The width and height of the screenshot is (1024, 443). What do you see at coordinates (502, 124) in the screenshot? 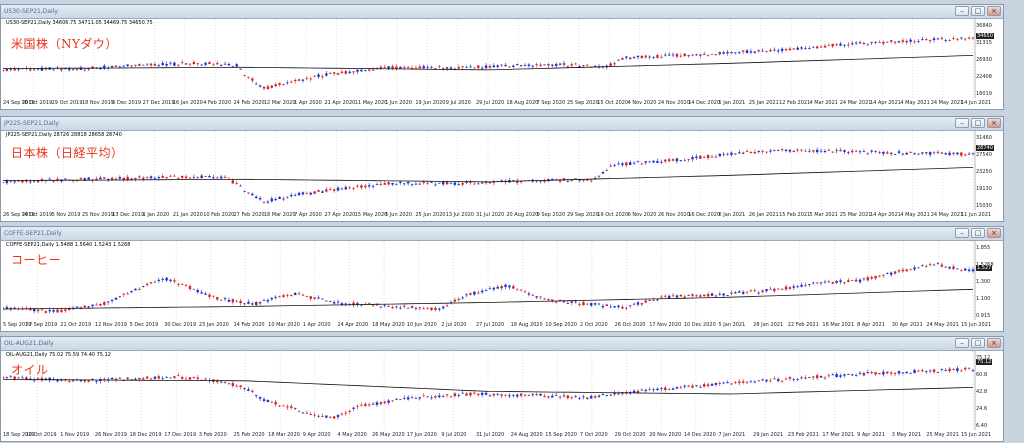
I see `chart-window-titlebar: JP225-SEP21,Daily – □ ×` at bounding box center [502, 124].